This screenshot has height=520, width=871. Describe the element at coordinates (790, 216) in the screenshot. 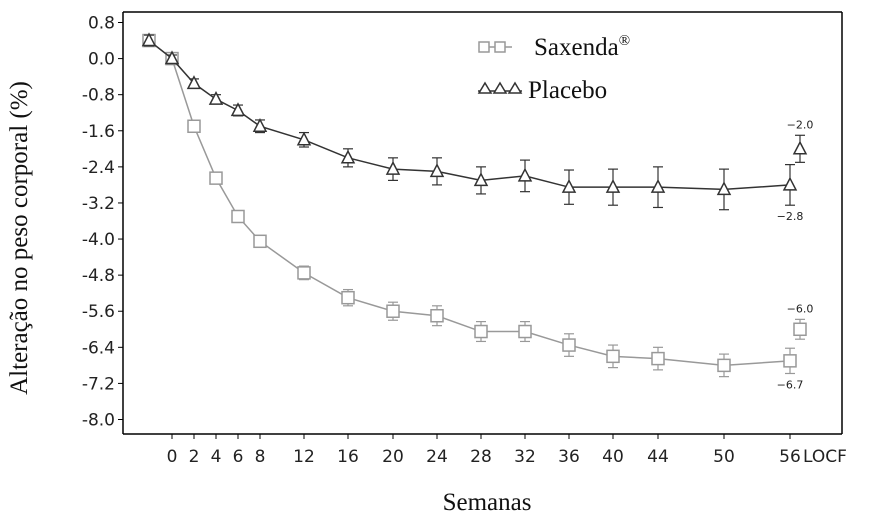

I see `week56-value-label: −2.8` at that location.